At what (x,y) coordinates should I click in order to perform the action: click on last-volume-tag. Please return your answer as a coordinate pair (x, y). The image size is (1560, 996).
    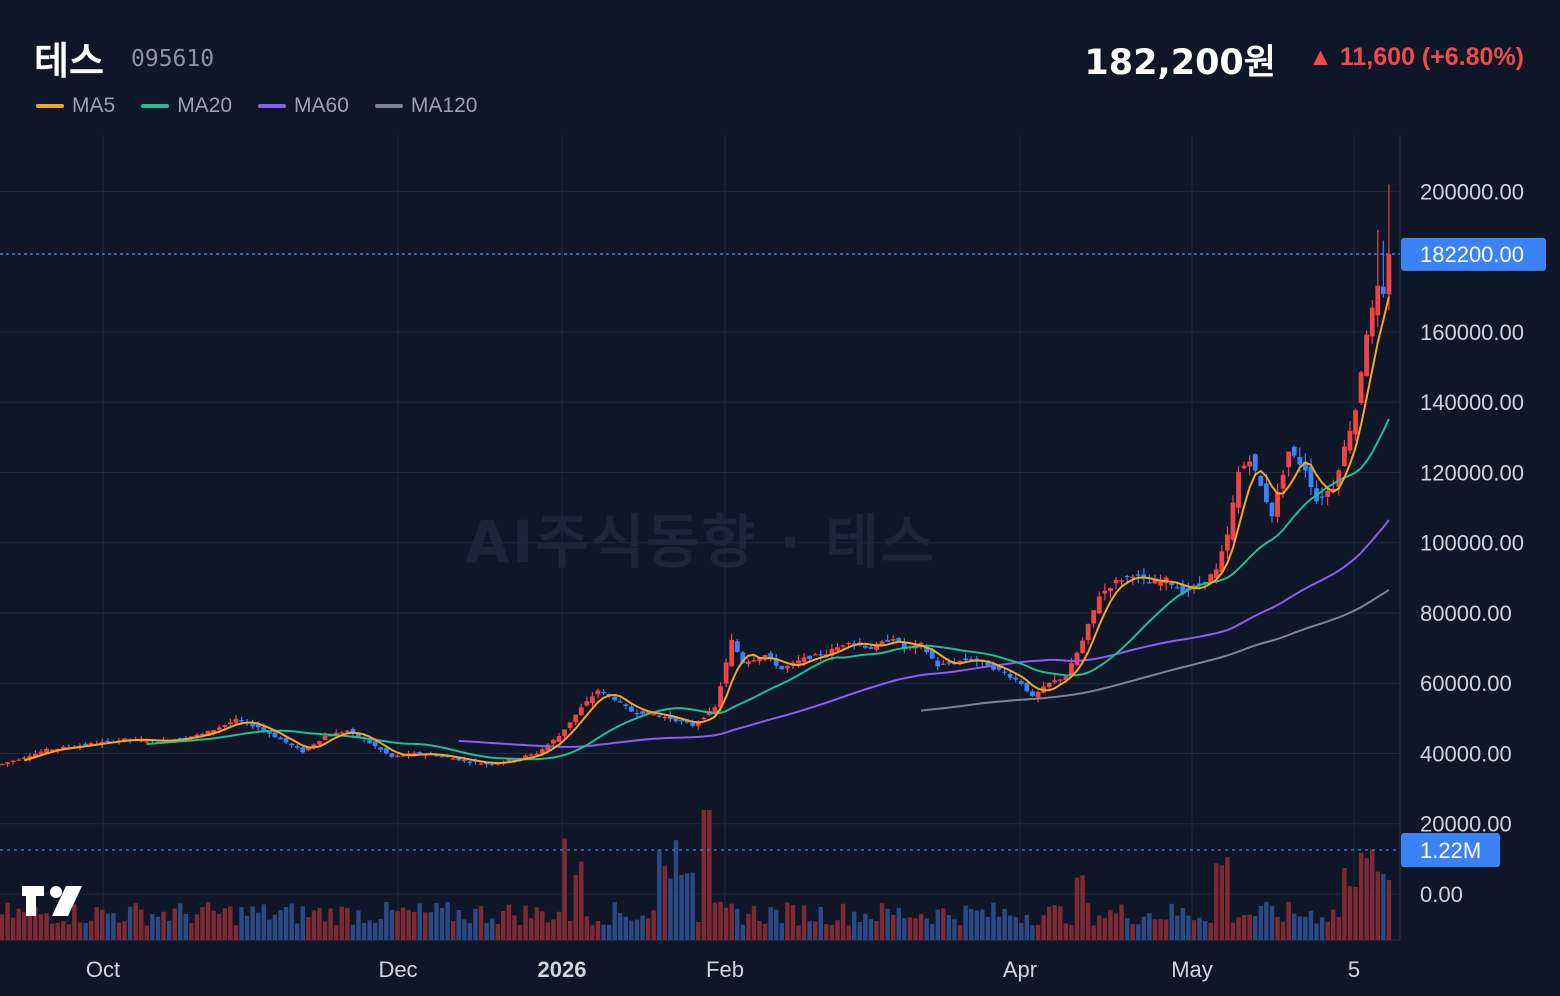
    Looking at the image, I should click on (1450, 850).